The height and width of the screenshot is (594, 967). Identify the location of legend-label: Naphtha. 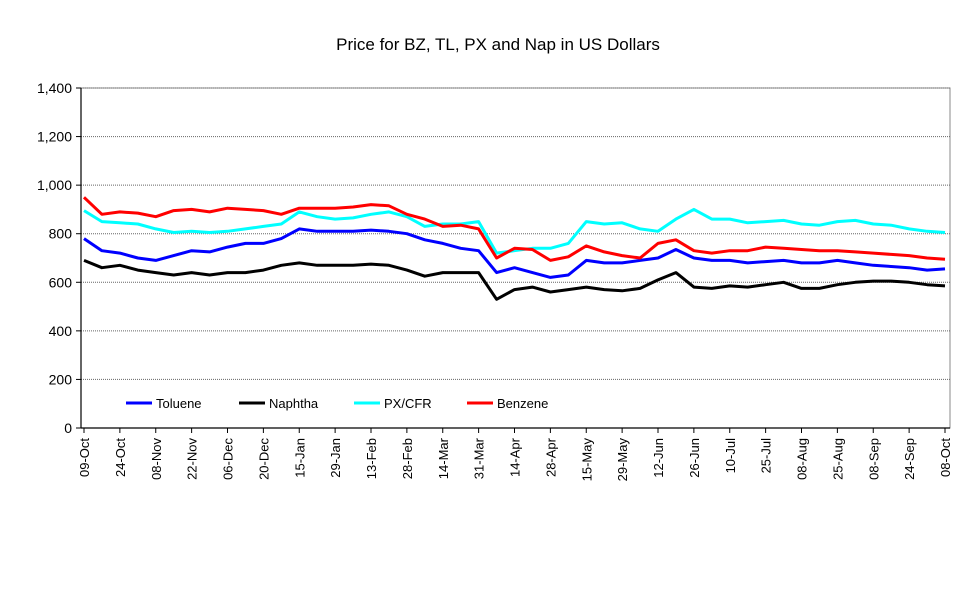
(294, 403).